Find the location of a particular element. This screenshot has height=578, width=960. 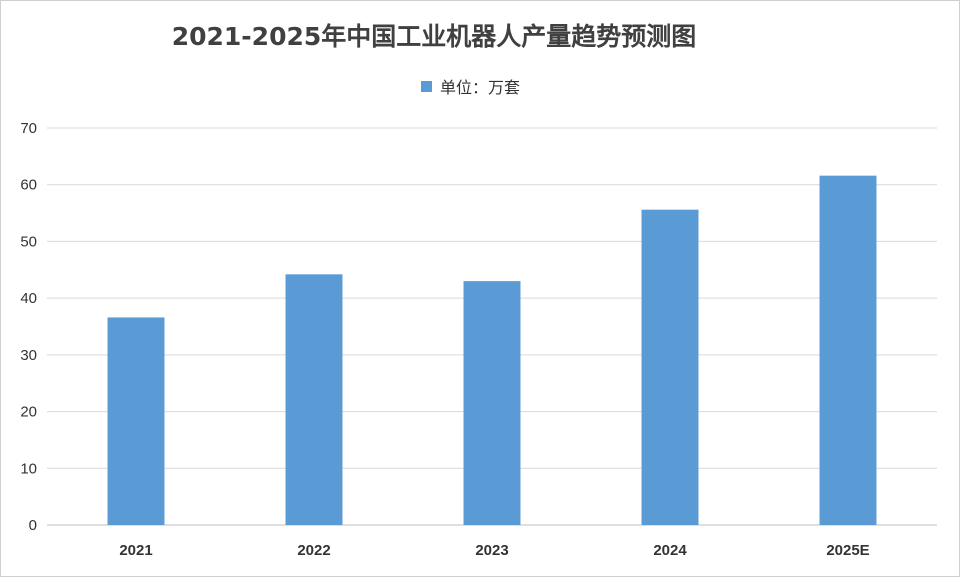

x-category-label: 2024 is located at coordinates (670, 550).